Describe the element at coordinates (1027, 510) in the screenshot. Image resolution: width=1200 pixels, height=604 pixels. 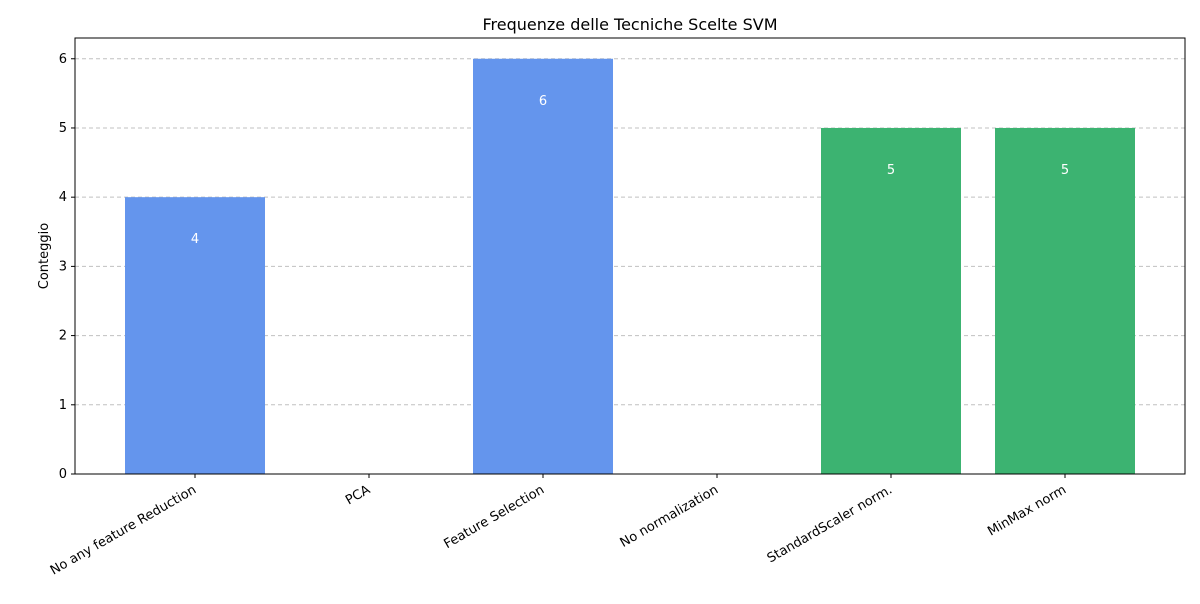
I see `x-tick-label: MinMax norm` at that location.